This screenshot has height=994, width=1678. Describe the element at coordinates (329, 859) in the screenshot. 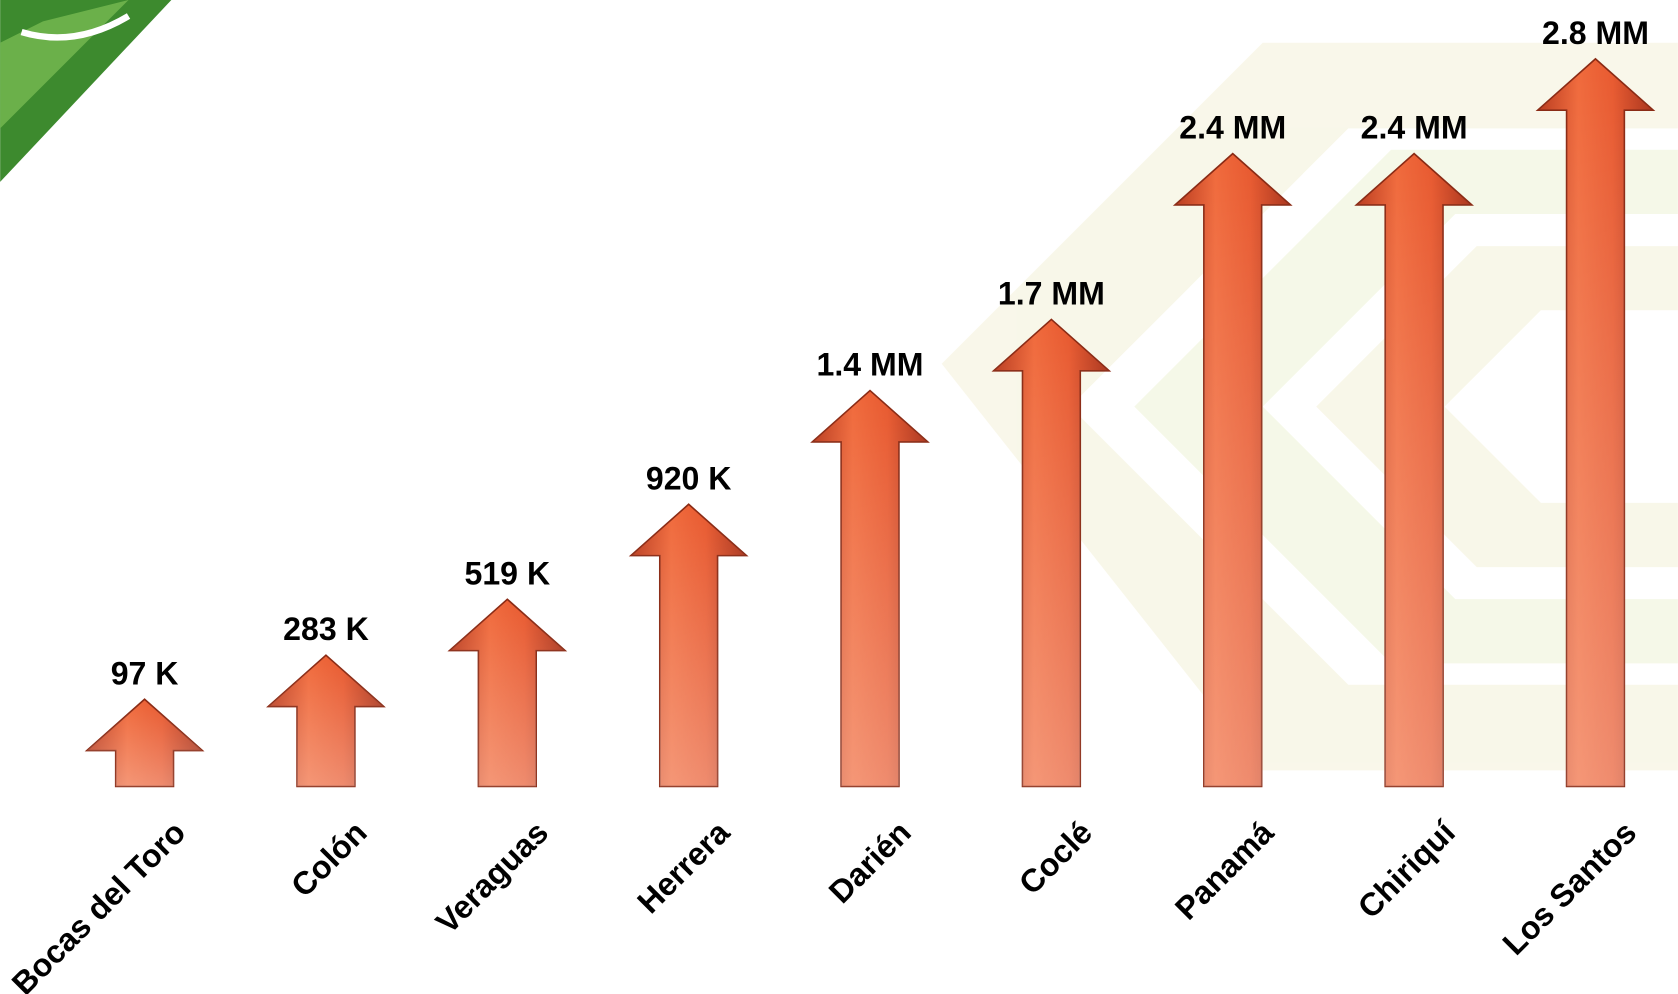

I see `x-tick-label: Colón` at that location.